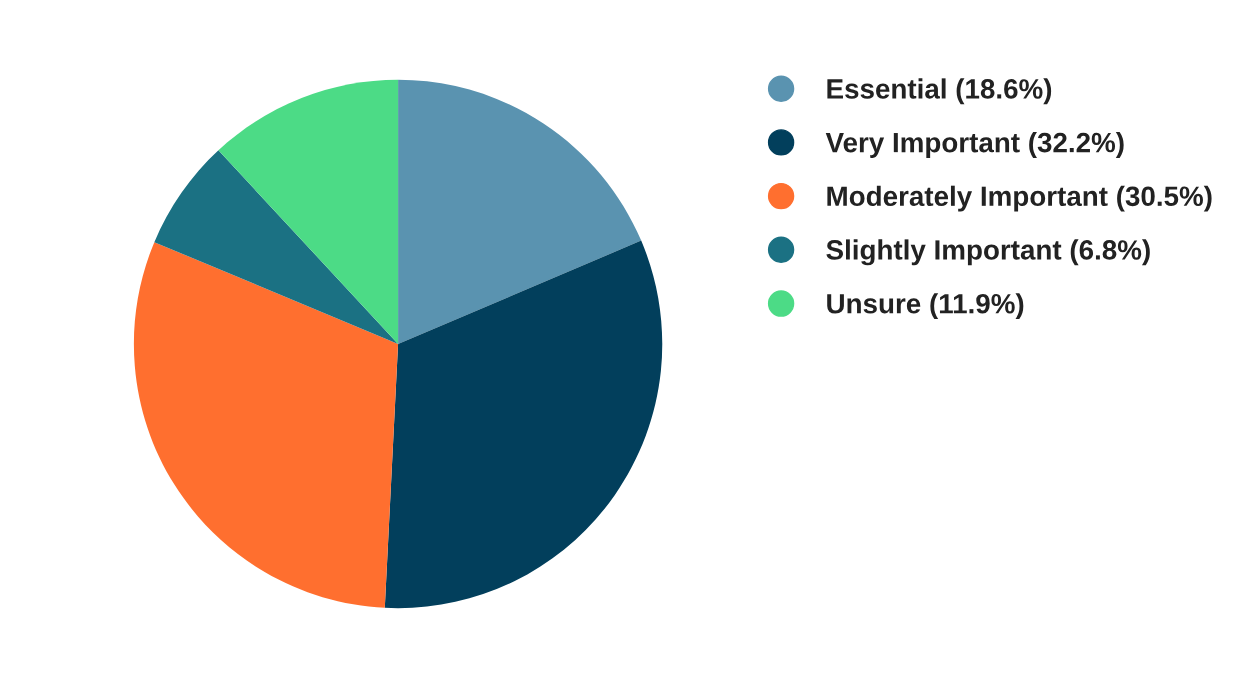 This screenshot has width=1244, height=688. What do you see at coordinates (939, 91) in the screenshot?
I see `legend-label: Essential (18.6%)` at bounding box center [939, 91].